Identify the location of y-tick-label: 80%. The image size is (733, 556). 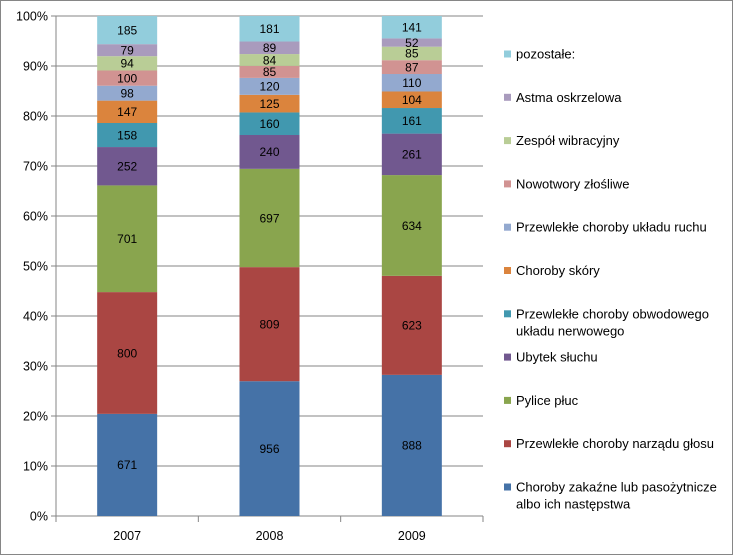
(35, 117).